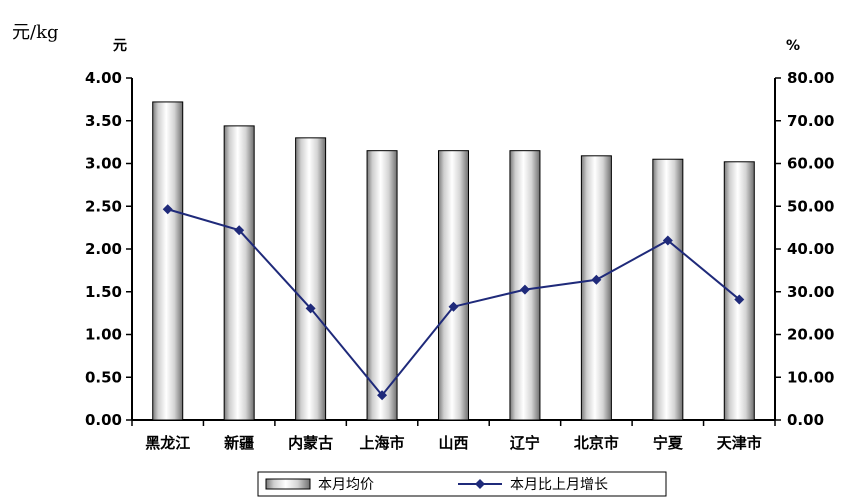  What do you see at coordinates (739, 443) in the screenshot?
I see `category-label: 天津市` at bounding box center [739, 443].